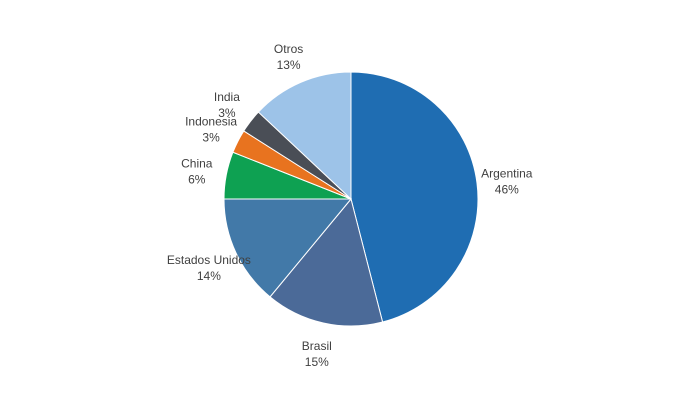  I want to click on slice-label-argentina: Argentina 46%, so click(507, 181).